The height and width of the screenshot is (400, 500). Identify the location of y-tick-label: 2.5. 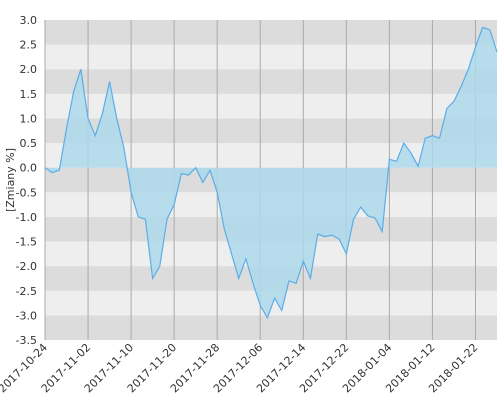
(29, 45).